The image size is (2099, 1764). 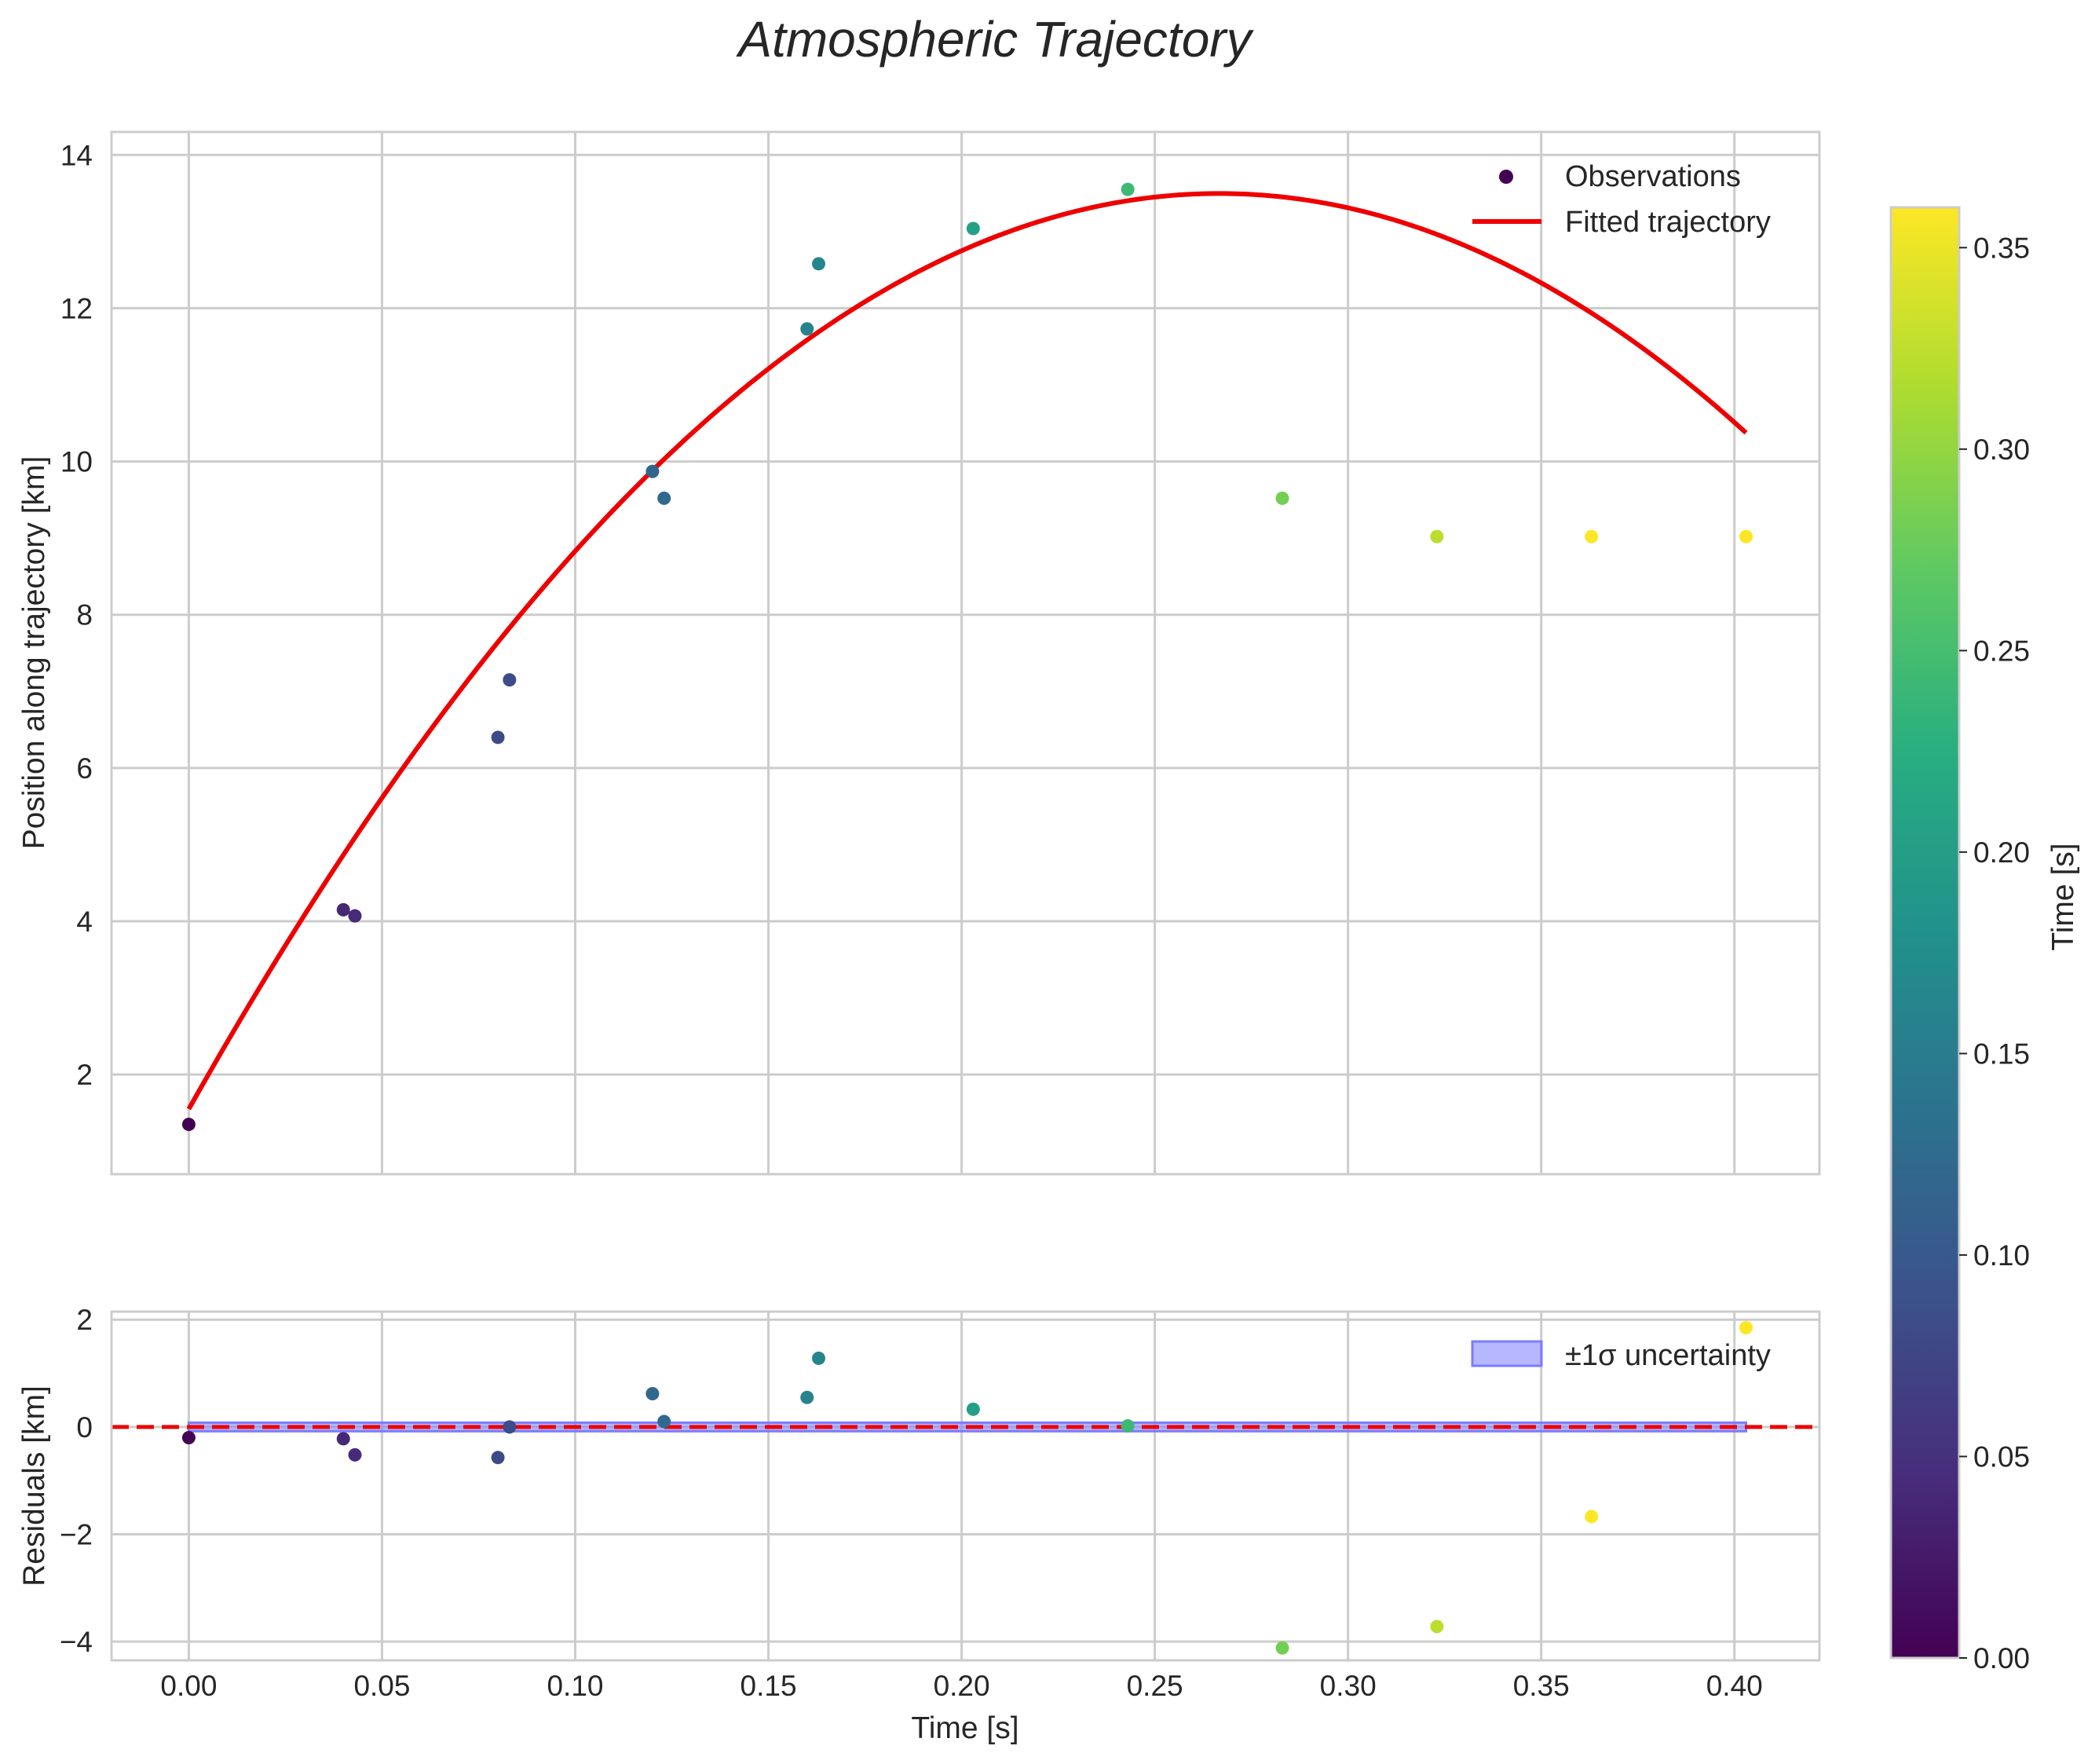 I want to click on legend-fit-label: Fitted trajectory, so click(x=1668, y=222).